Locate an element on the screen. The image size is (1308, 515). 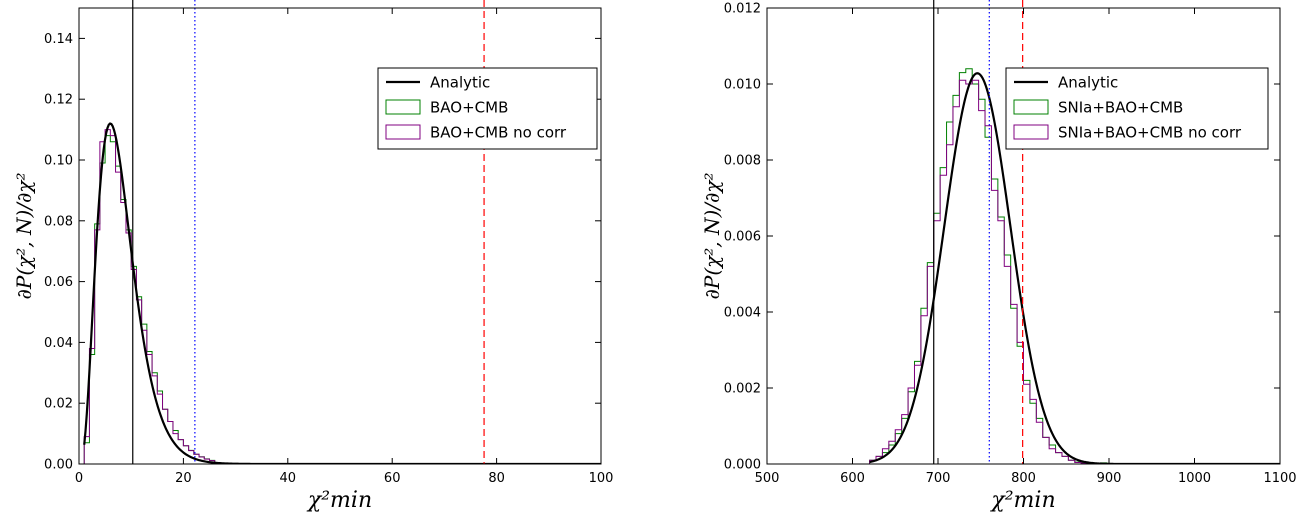
x-tick-label: 60 is located at coordinates (392, 478).